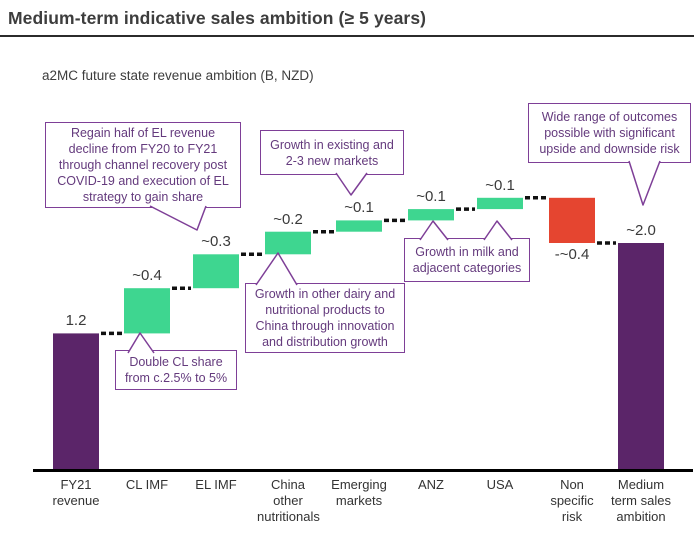 The image size is (694, 551). Describe the element at coordinates (147, 484) in the screenshot. I see `x-axis-label-1: CL IMF` at that location.